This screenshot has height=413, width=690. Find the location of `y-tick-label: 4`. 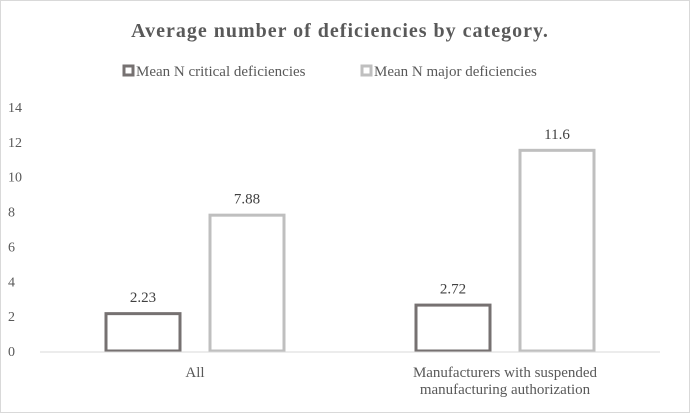

y-tick-label: 4 is located at coordinates (11, 282).